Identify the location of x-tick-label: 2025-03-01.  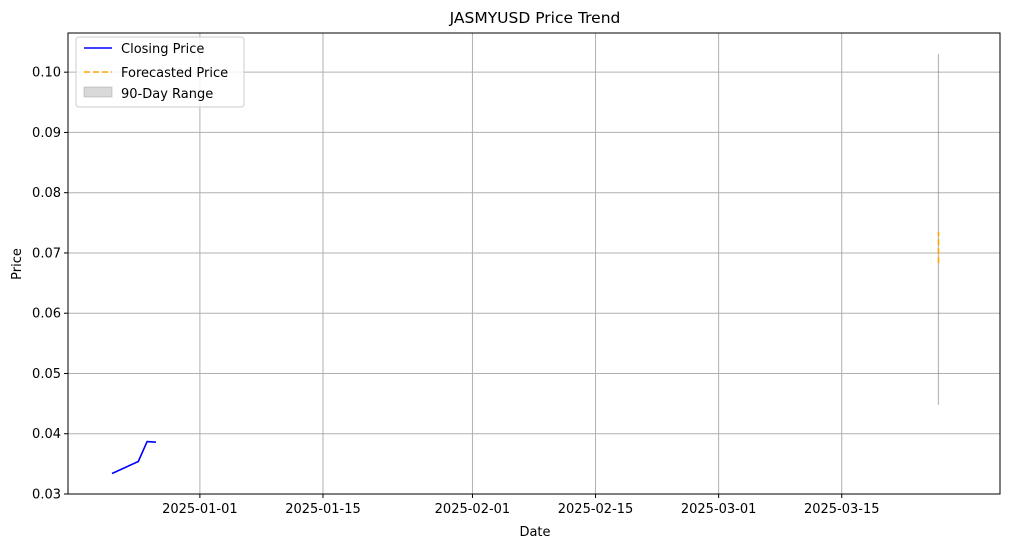
(719, 509).